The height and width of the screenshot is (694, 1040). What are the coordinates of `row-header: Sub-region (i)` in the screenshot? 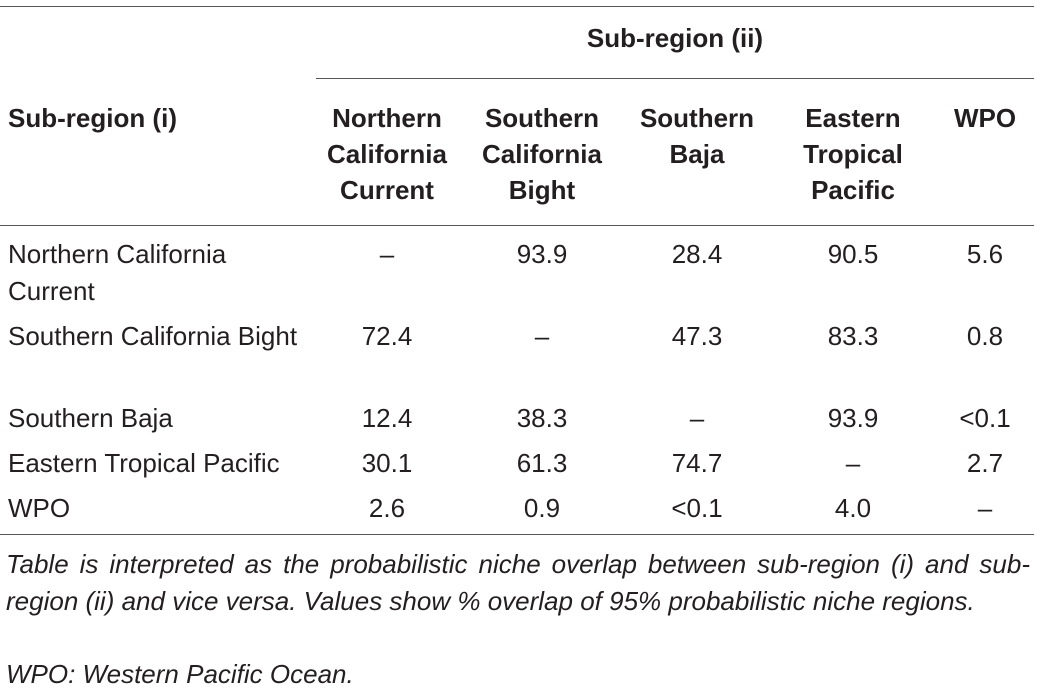 It's located at (92, 118).